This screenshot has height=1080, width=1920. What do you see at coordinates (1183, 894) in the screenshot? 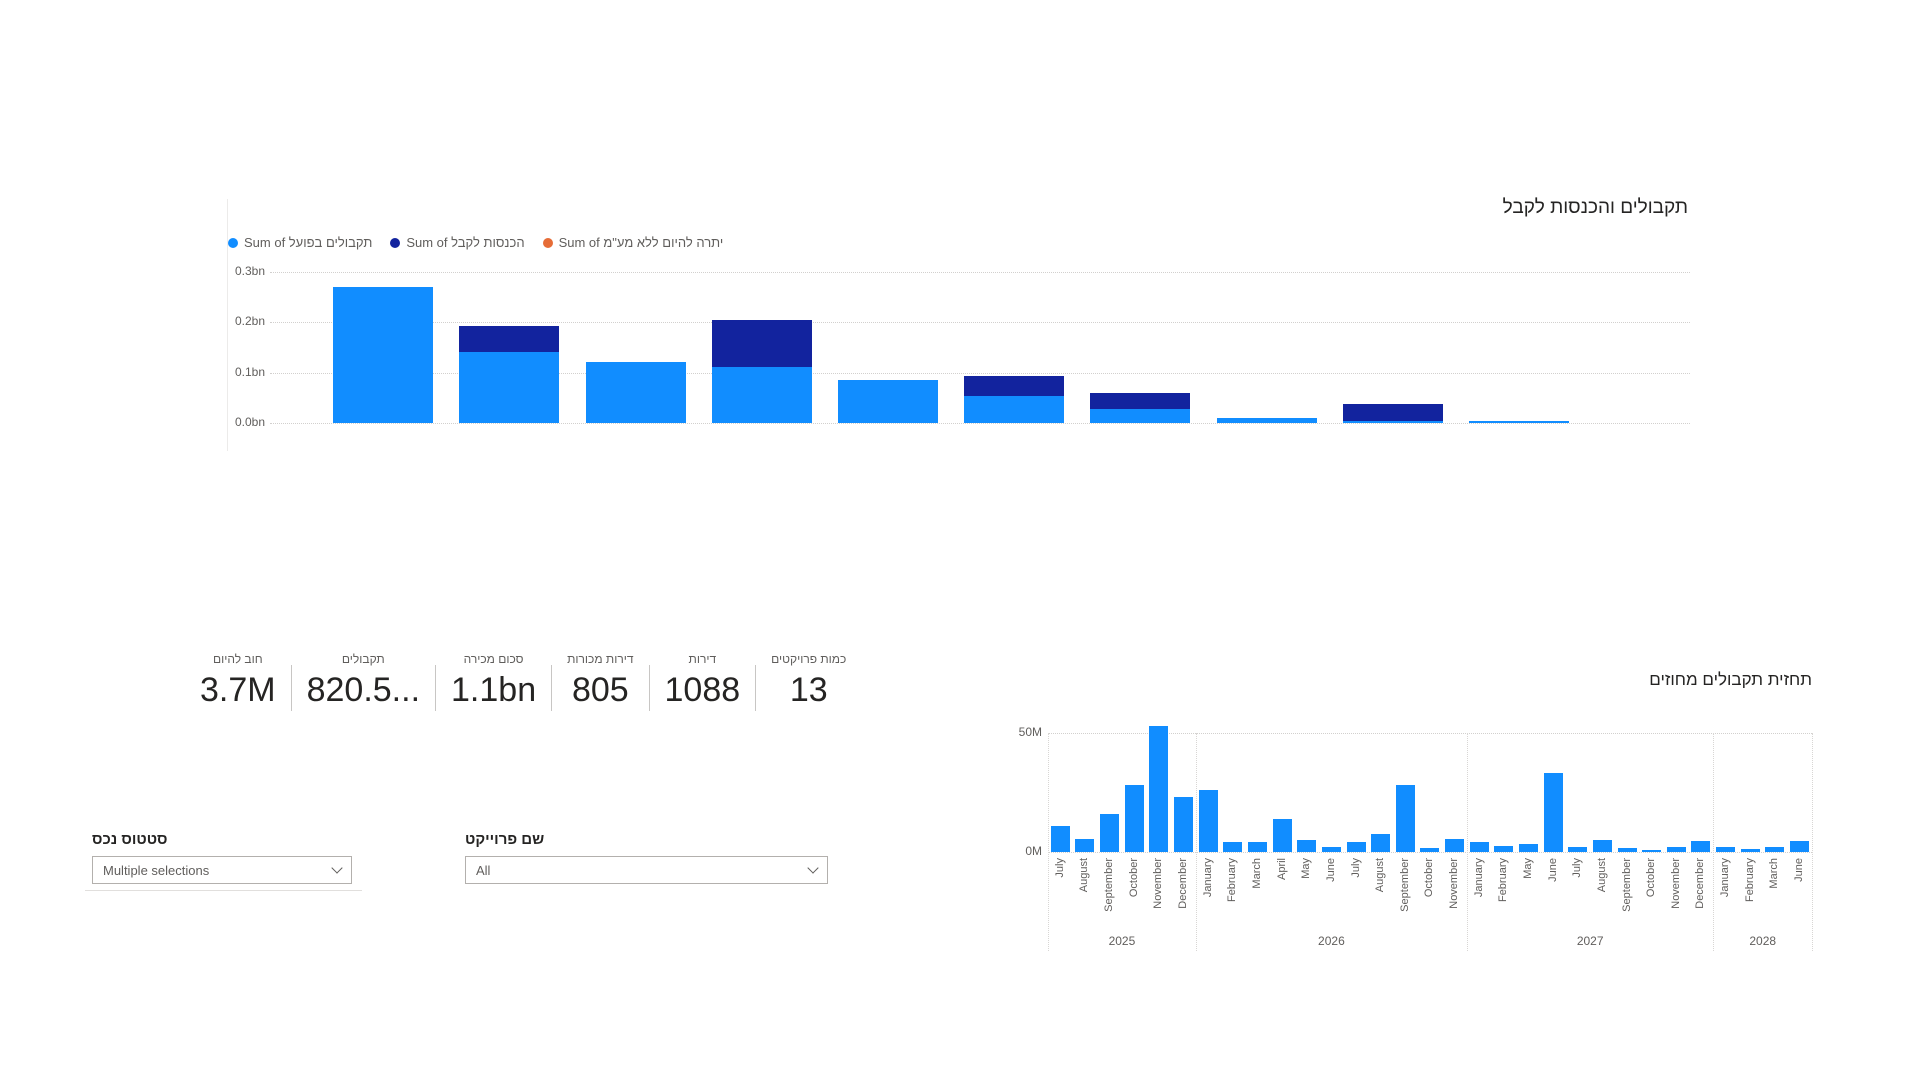
I see `x-axis-label-slot: December` at bounding box center [1183, 894].